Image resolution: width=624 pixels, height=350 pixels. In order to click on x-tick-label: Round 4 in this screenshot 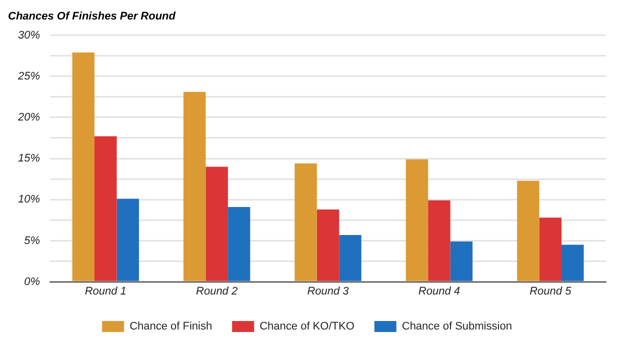, I will do `click(439, 291)`.